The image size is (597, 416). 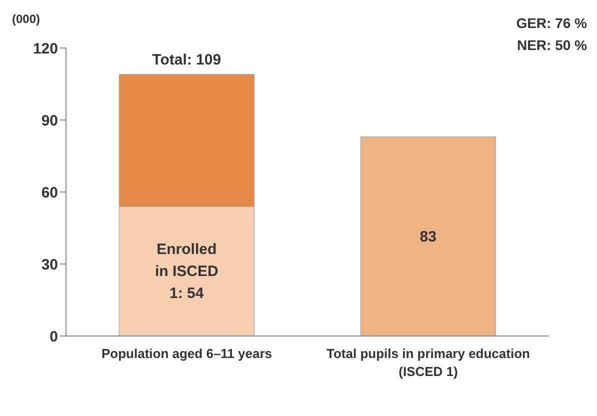 I want to click on text: GER: 76 %, so click(x=551, y=23).